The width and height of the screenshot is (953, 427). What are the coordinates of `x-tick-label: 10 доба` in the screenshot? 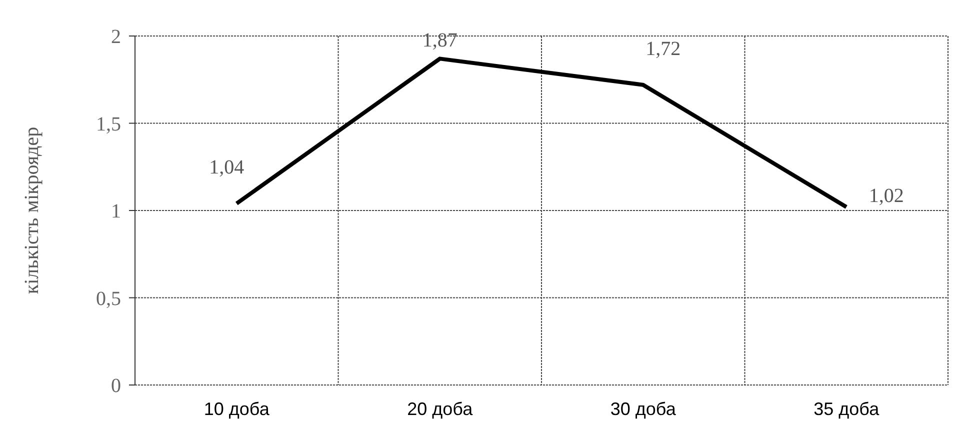 It's located at (237, 409).